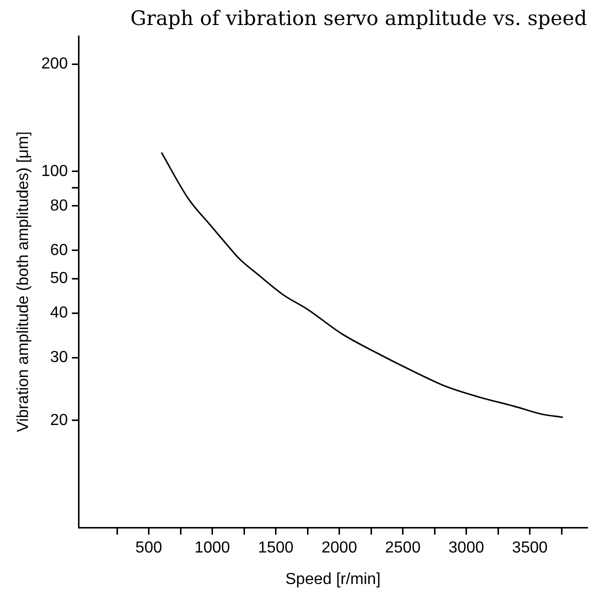  I want to click on y-axis-title: Vibration amplitude (both amplitudes) [μm], so click(23, 281).